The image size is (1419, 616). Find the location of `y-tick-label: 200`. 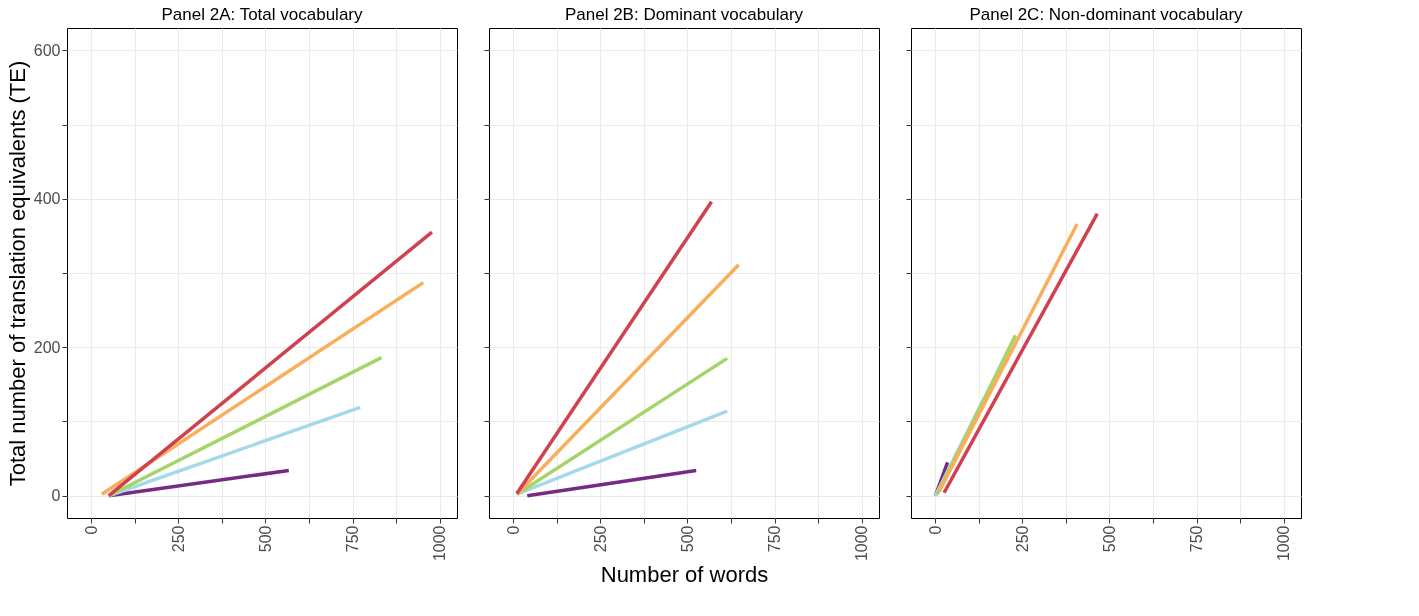

y-tick-label: 200 is located at coordinates (47, 347).